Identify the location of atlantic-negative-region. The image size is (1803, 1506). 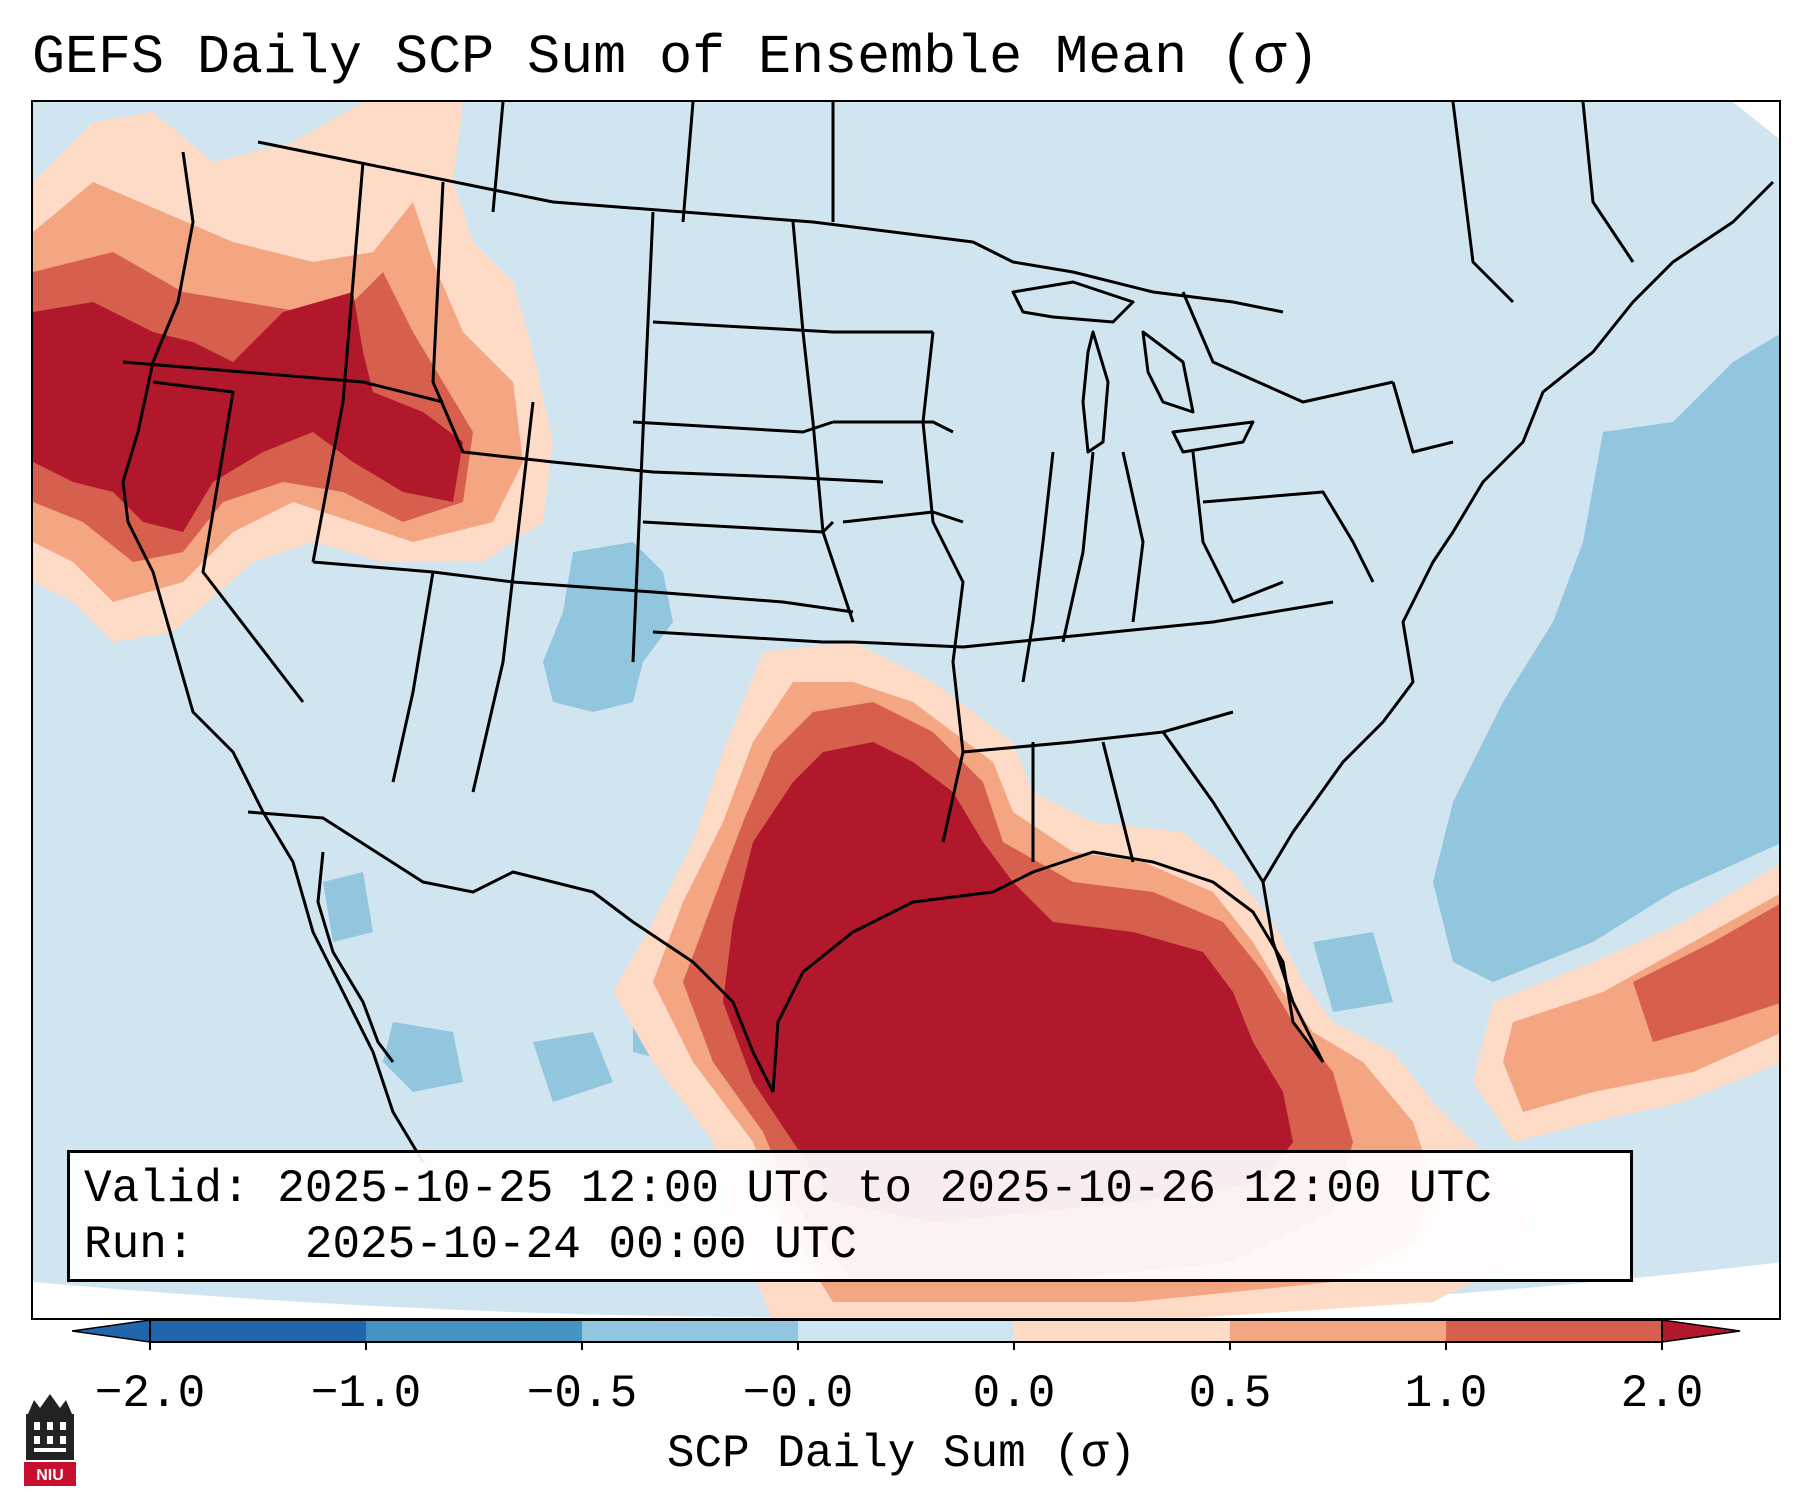
(1606, 658).